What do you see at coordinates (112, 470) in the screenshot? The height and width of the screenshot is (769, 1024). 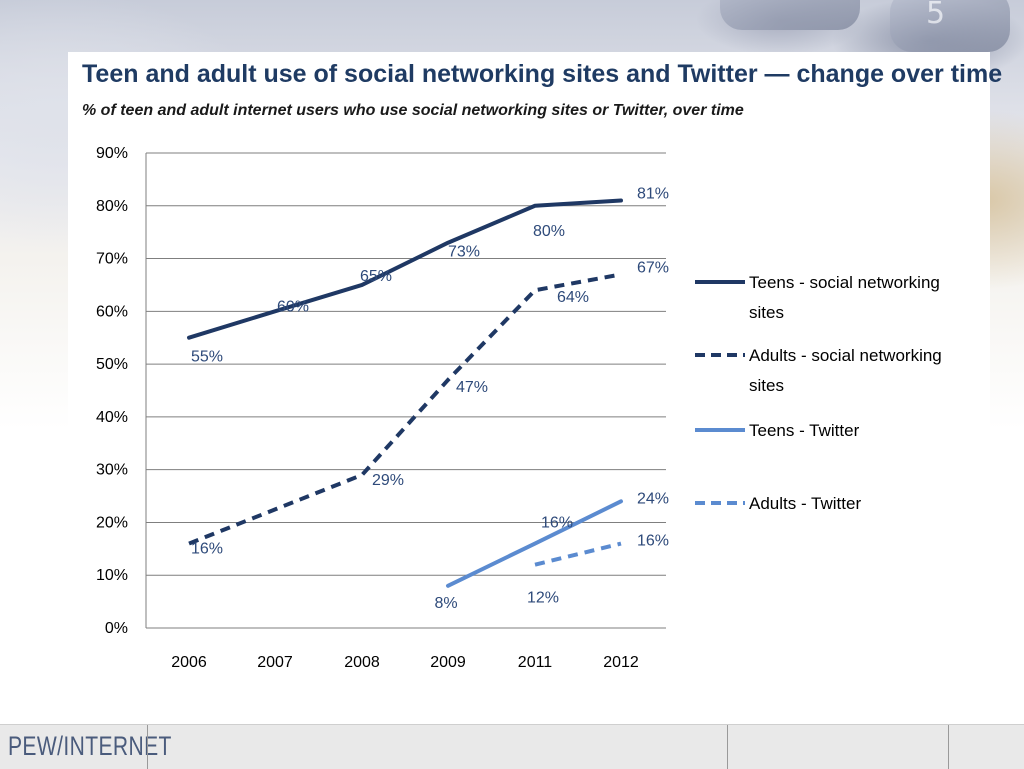 I see `y-tick-label: 30%` at bounding box center [112, 470].